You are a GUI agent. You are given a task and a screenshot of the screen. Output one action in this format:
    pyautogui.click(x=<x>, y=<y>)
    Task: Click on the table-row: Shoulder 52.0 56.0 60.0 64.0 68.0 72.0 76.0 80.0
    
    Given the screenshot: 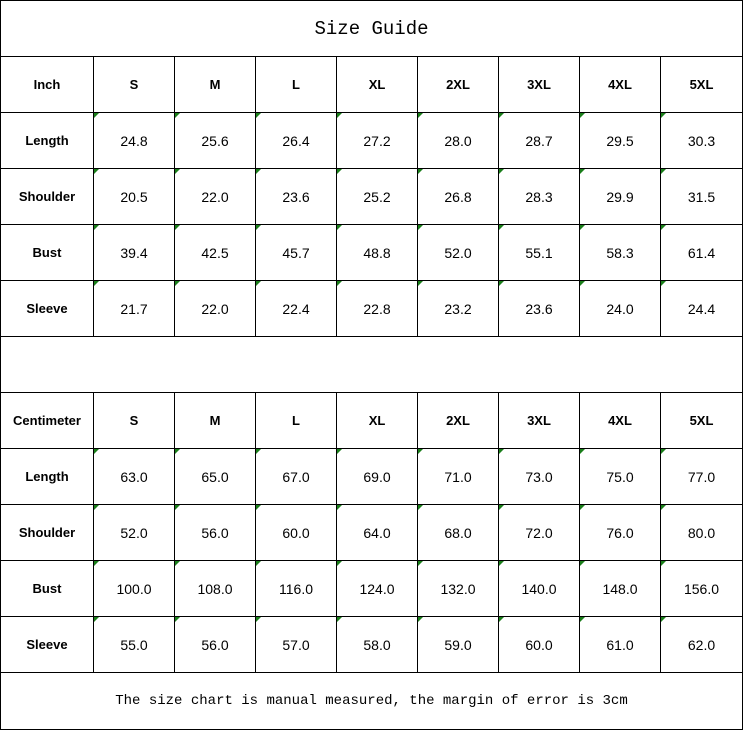 What is the action you would take?
    pyautogui.click(x=371, y=532)
    